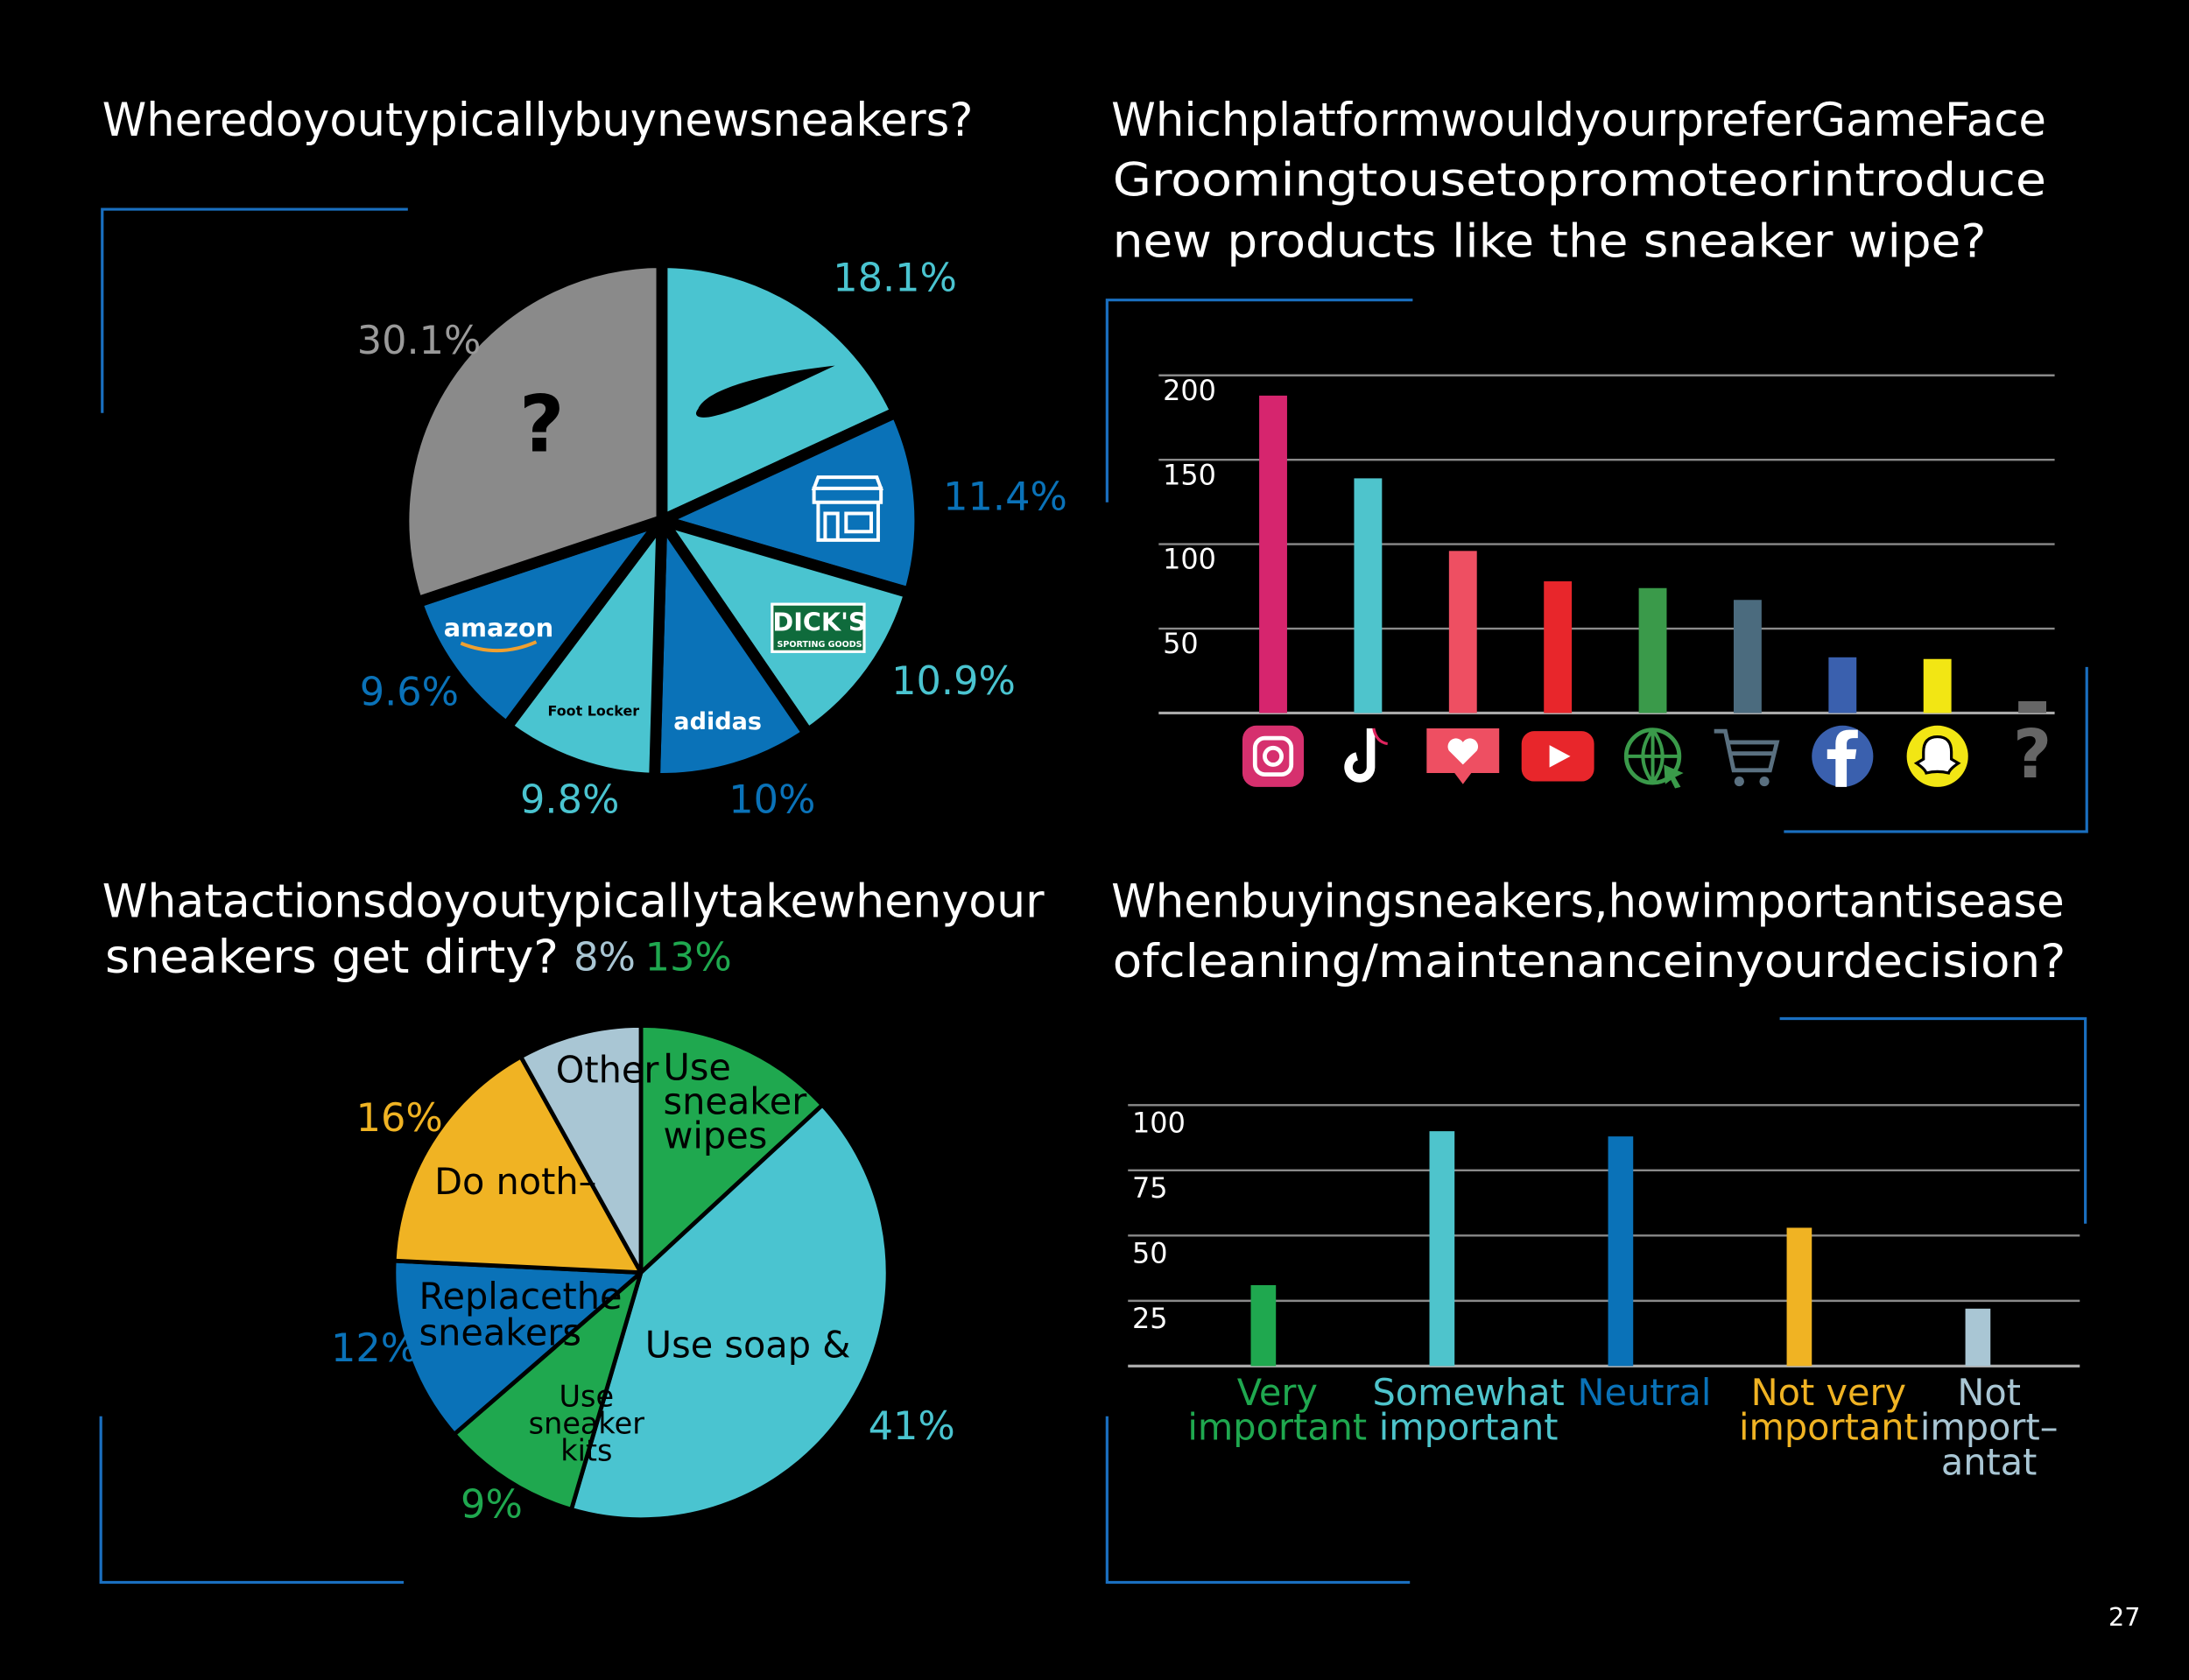 The width and height of the screenshot is (2189, 1680). Describe the element at coordinates (1181, 643) in the screenshot. I see `y-tick-label: 50` at that location.